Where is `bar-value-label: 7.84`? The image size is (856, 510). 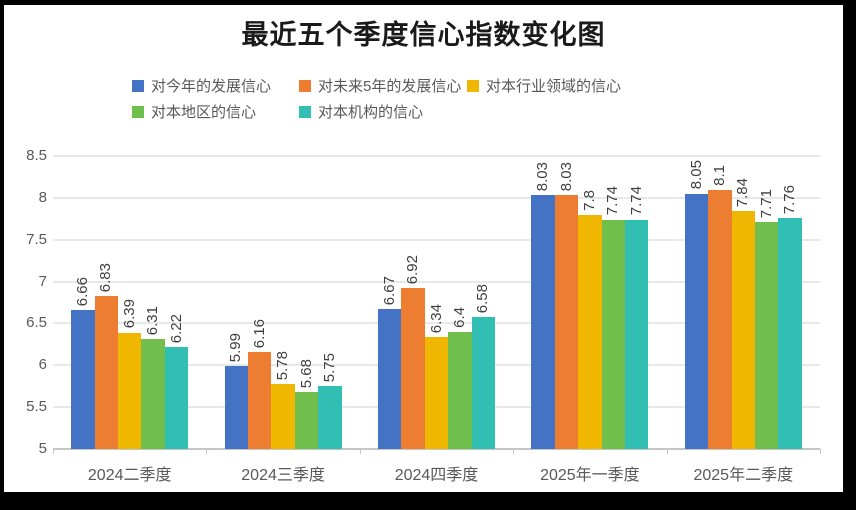
bar-value-label: 7.84 is located at coordinates (743, 193).